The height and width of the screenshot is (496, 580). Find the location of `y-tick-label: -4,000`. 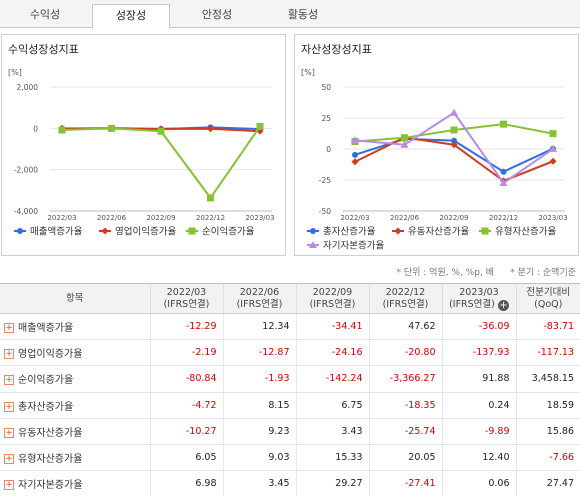

y-tick-label: -4,000 is located at coordinates (26, 211).